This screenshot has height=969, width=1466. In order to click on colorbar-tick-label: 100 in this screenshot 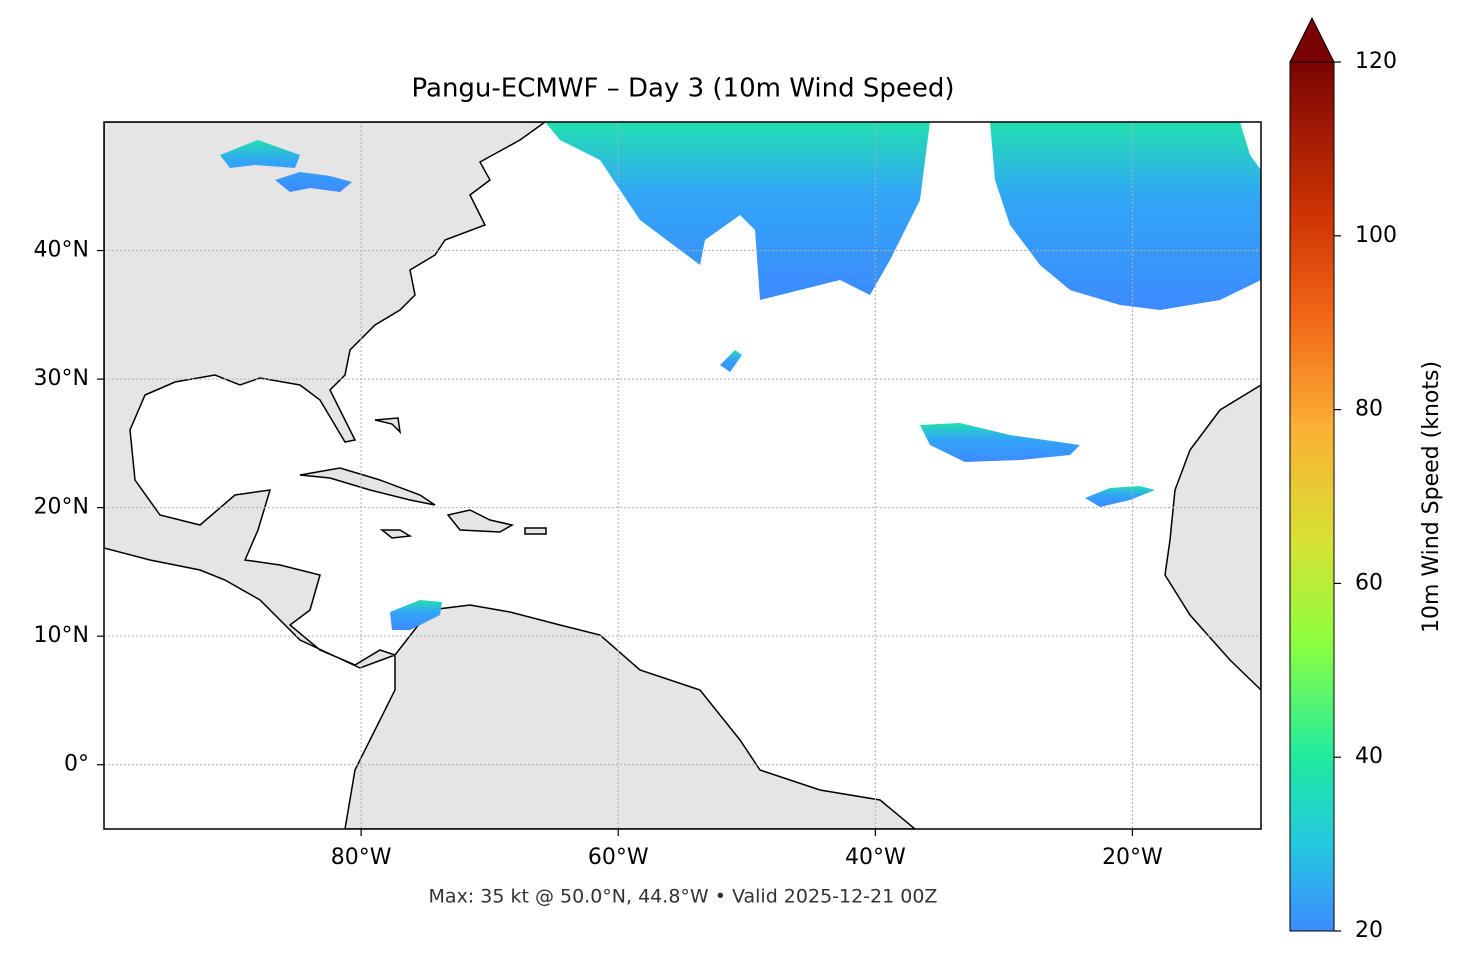, I will do `click(1376, 235)`.